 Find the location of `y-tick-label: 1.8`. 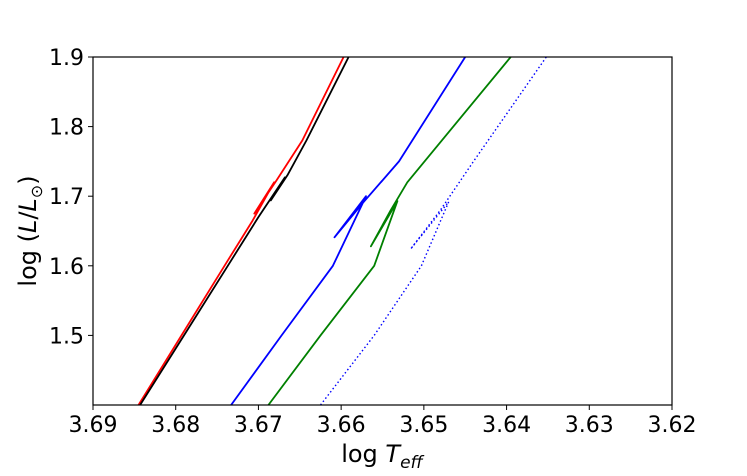

y-tick-label: 1.8 is located at coordinates (66, 128).